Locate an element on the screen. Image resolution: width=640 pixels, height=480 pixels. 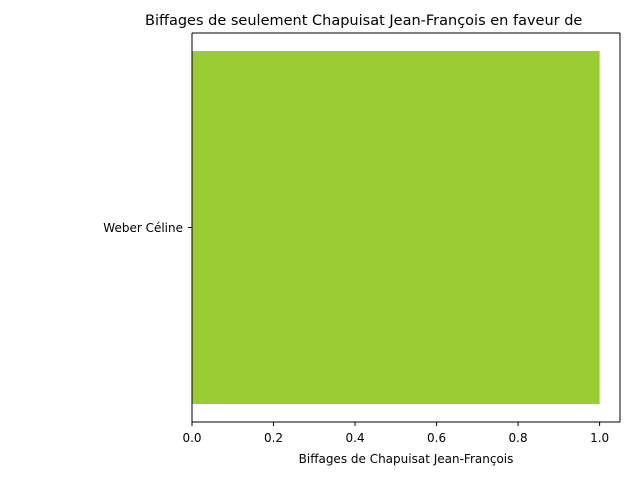
x-tick-label: 0.8 is located at coordinates (518, 438).